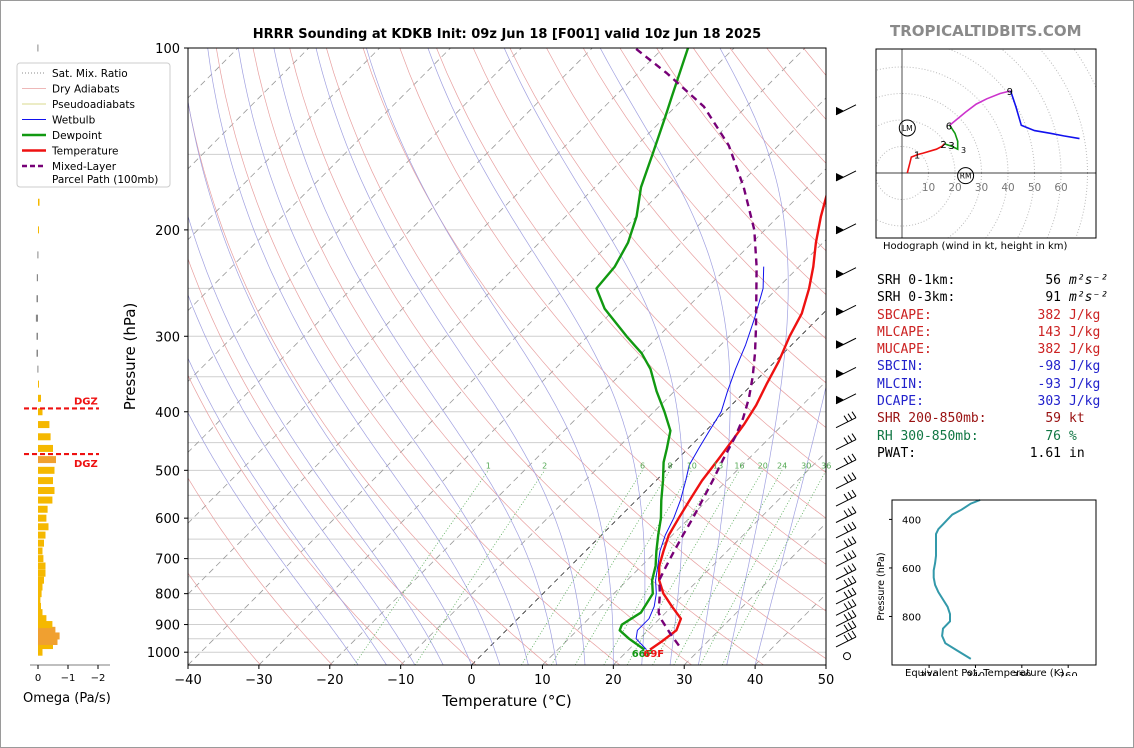 This screenshot has height=748, width=1134. I want to click on stat-label: SBCIN:, so click(900, 367).